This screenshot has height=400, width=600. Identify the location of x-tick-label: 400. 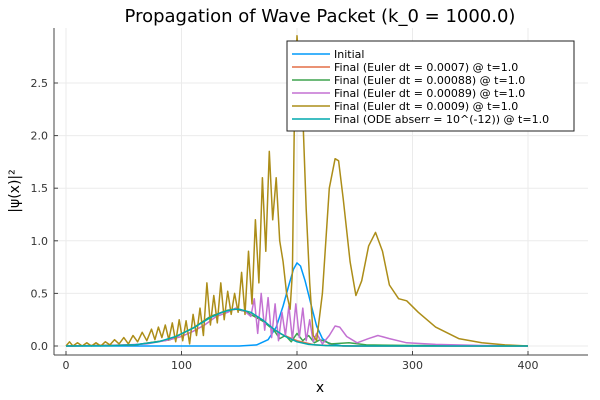
(528, 365).